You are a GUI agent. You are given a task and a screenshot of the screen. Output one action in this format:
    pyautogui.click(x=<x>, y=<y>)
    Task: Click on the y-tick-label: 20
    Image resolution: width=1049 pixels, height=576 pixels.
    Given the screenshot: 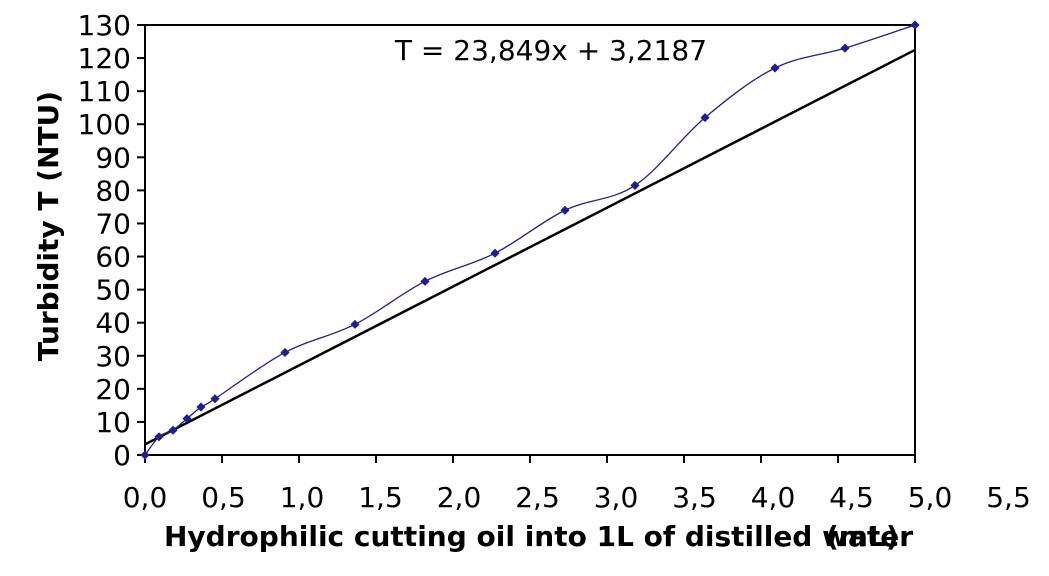 What is the action you would take?
    pyautogui.click(x=113, y=389)
    